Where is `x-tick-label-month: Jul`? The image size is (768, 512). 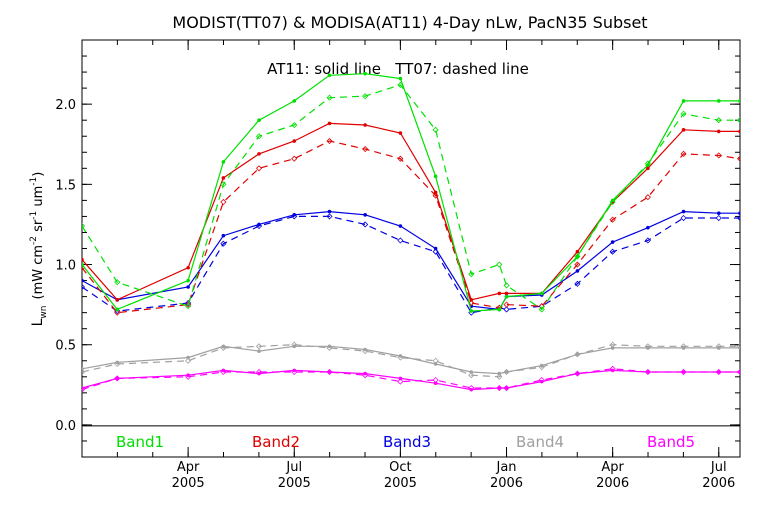 x-tick-label-month: Jul is located at coordinates (718, 467).